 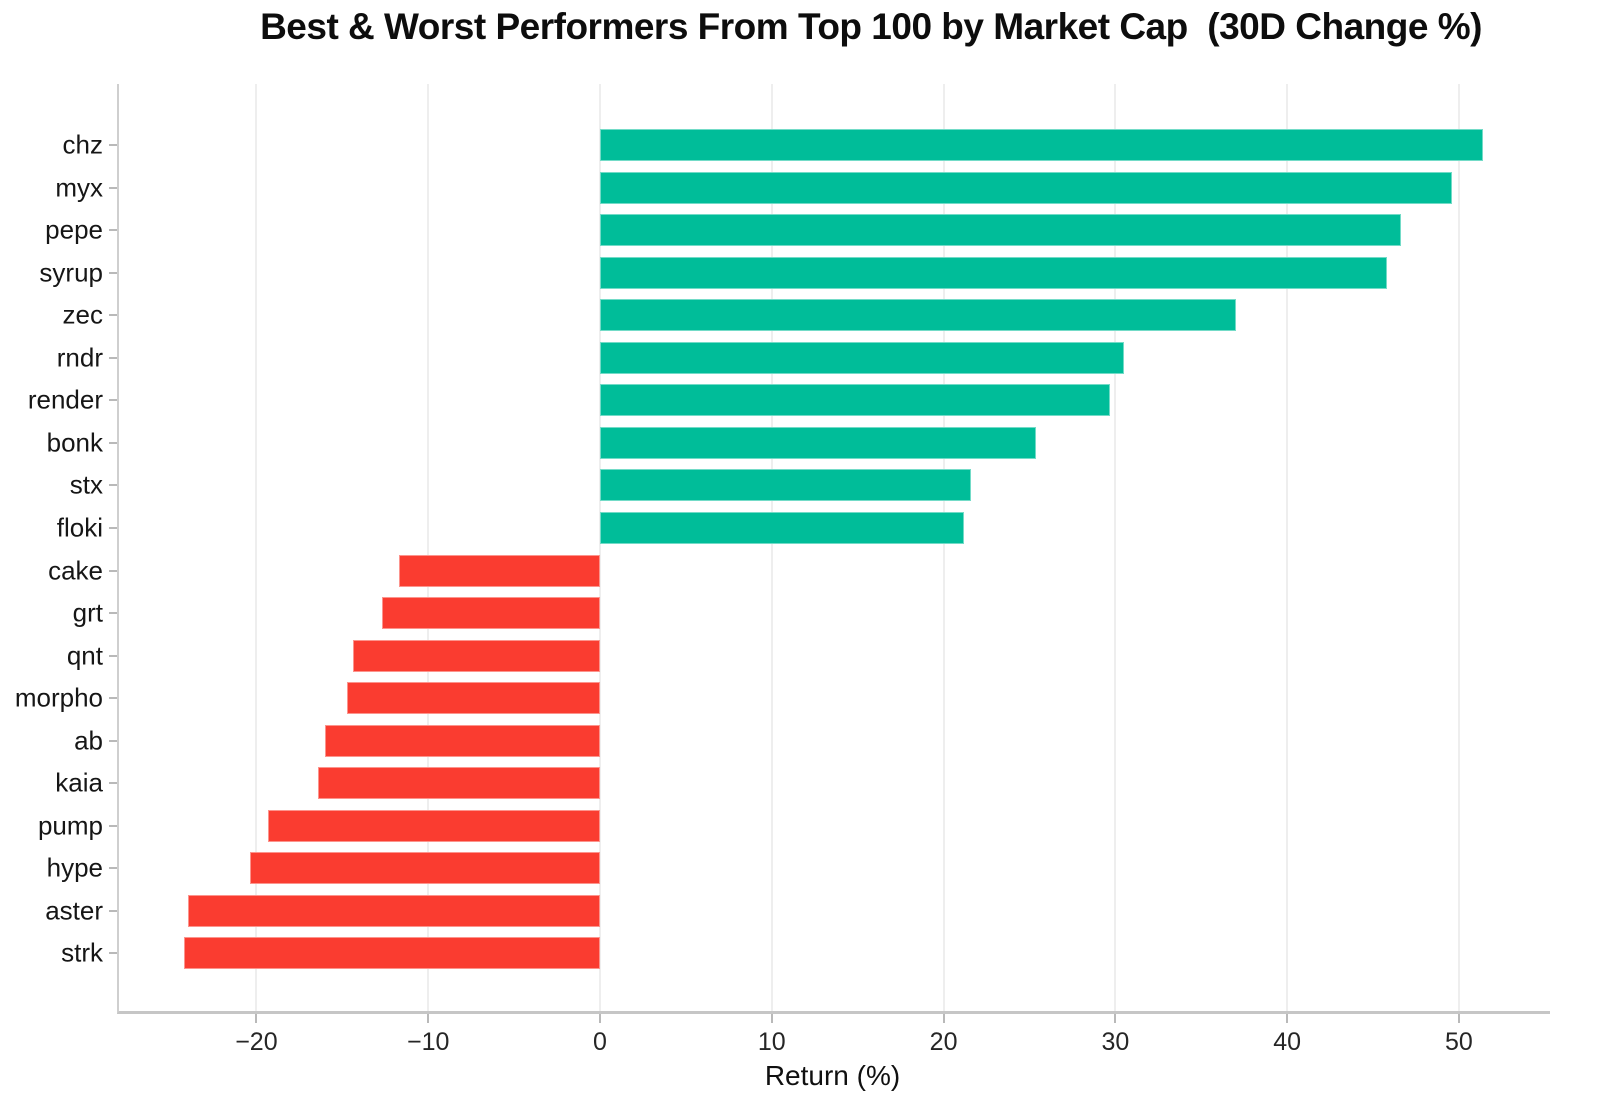 What do you see at coordinates (79, 782) in the screenshot?
I see `y-tick-label: kaia` at bounding box center [79, 782].